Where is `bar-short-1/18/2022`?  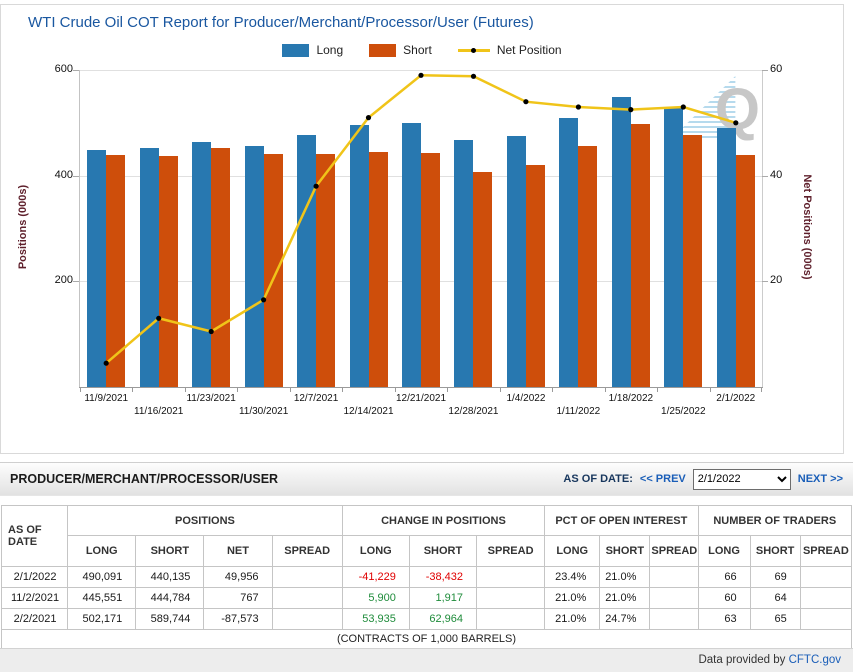 bar-short-1/18/2022 is located at coordinates (640, 255).